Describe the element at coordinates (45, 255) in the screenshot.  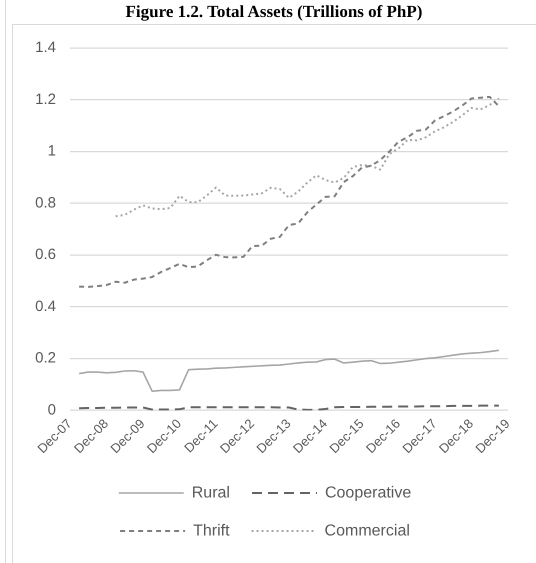
I see `y-tick-label: 0.6` at that location.